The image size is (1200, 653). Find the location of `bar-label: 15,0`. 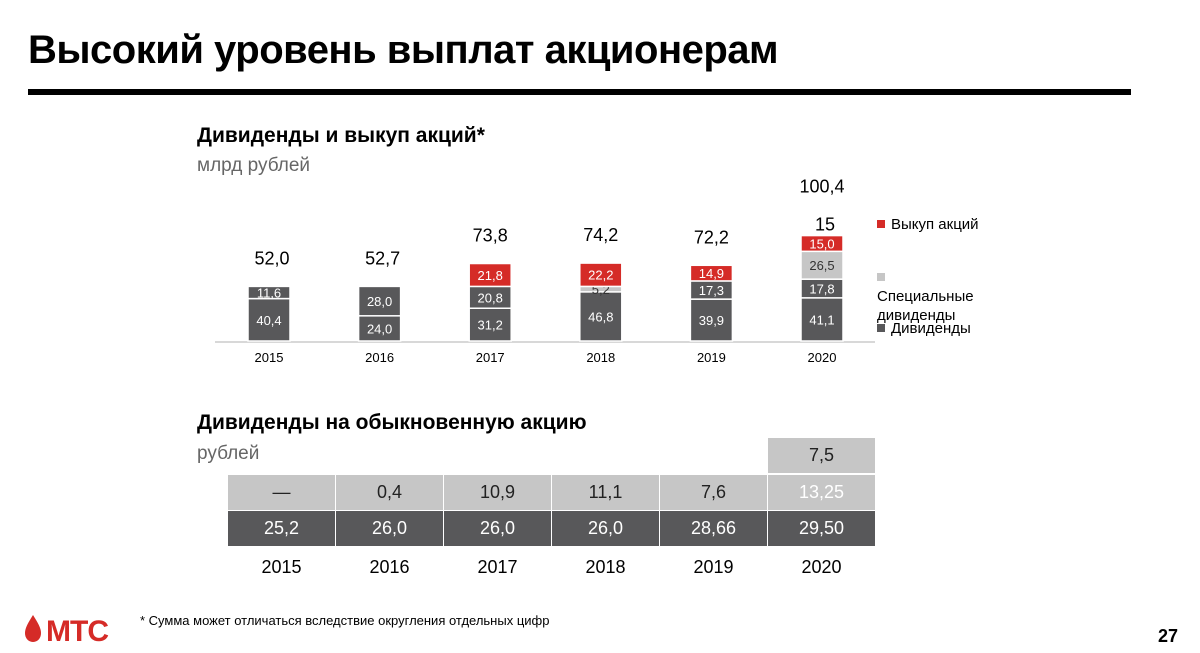

bar-label: 15,0 is located at coordinates (821, 243).